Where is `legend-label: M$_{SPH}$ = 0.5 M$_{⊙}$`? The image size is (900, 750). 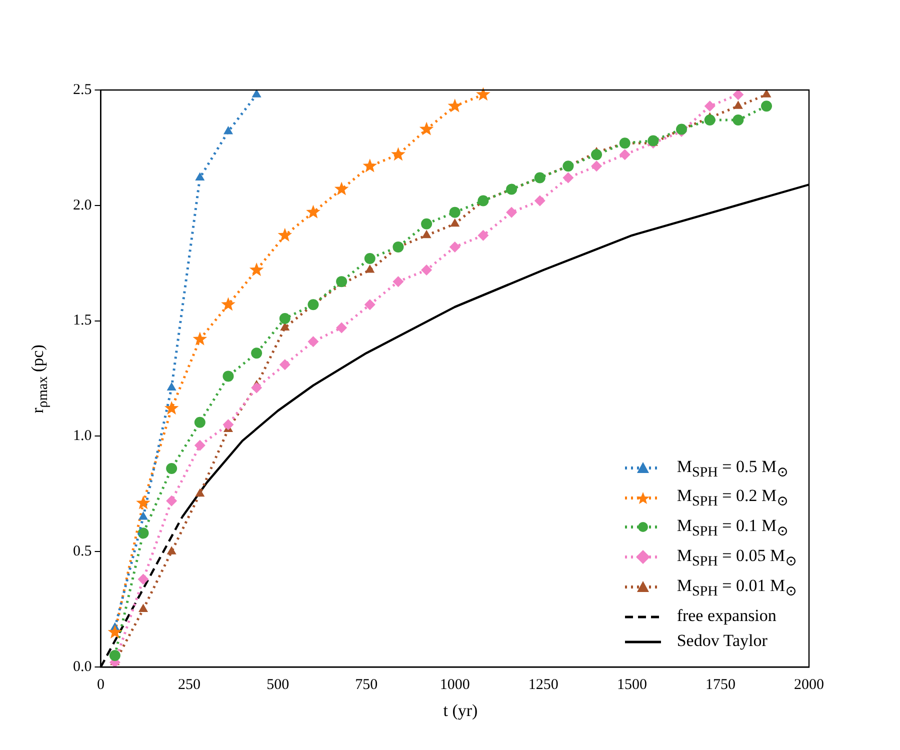
legend-label: M$_{SPH}$ = 0.5 M$_{⊙}$ is located at coordinates (732, 468).